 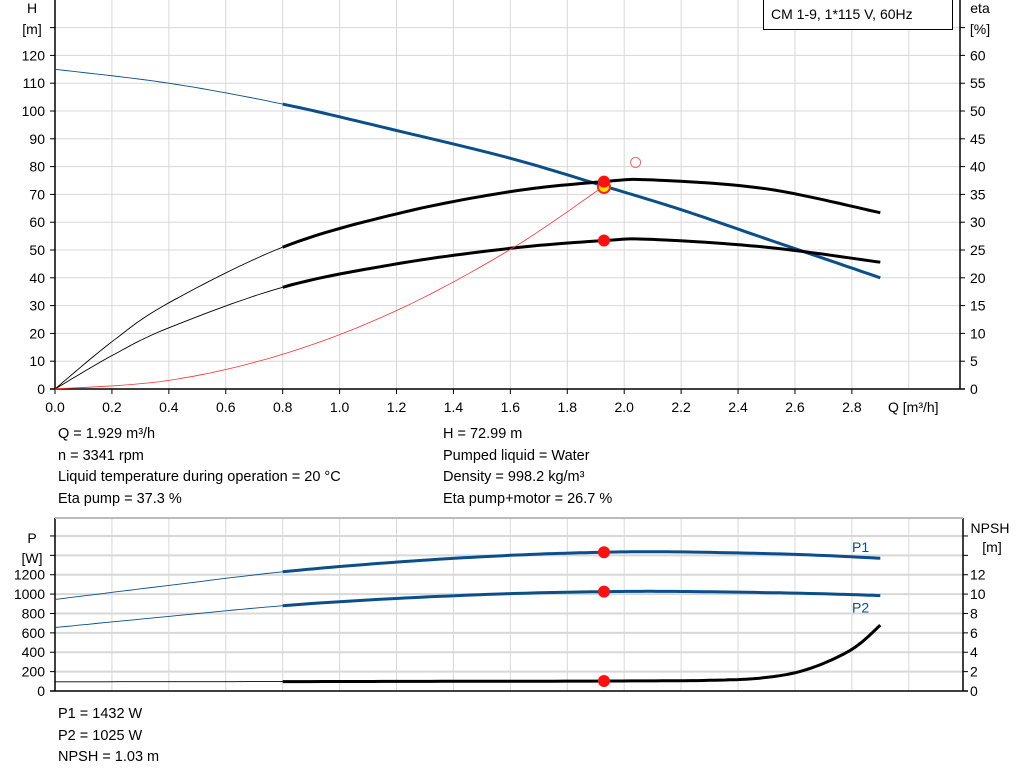 What do you see at coordinates (991, 547) in the screenshot?
I see `y2-axis-unit: [m]` at bounding box center [991, 547].